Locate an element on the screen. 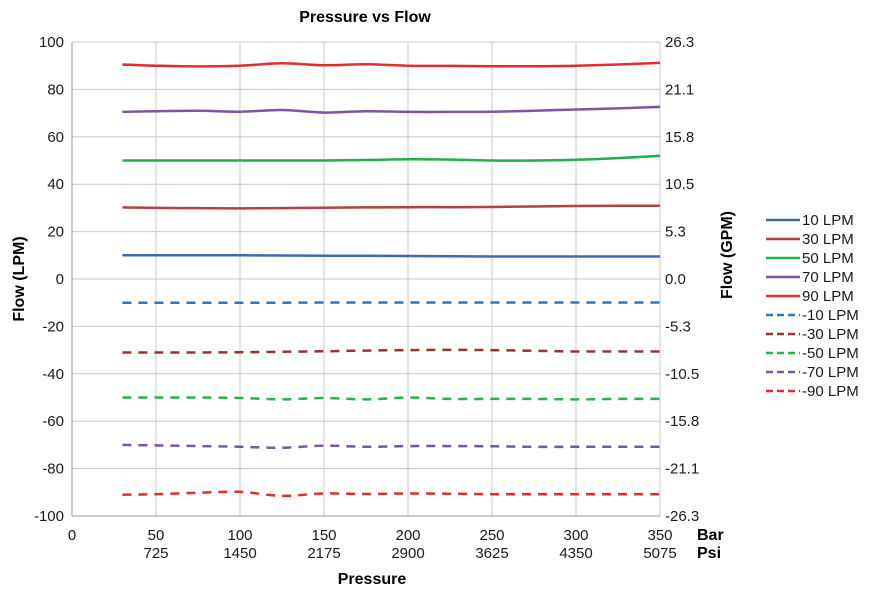  y-tick-label: -100 is located at coordinates (49, 516).